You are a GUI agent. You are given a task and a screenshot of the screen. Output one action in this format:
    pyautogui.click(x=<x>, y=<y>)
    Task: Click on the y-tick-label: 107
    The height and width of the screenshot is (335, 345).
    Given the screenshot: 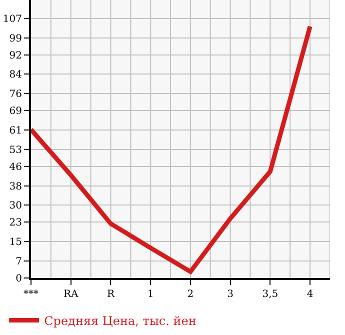 What is the action you would take?
    pyautogui.click(x=12, y=19)
    